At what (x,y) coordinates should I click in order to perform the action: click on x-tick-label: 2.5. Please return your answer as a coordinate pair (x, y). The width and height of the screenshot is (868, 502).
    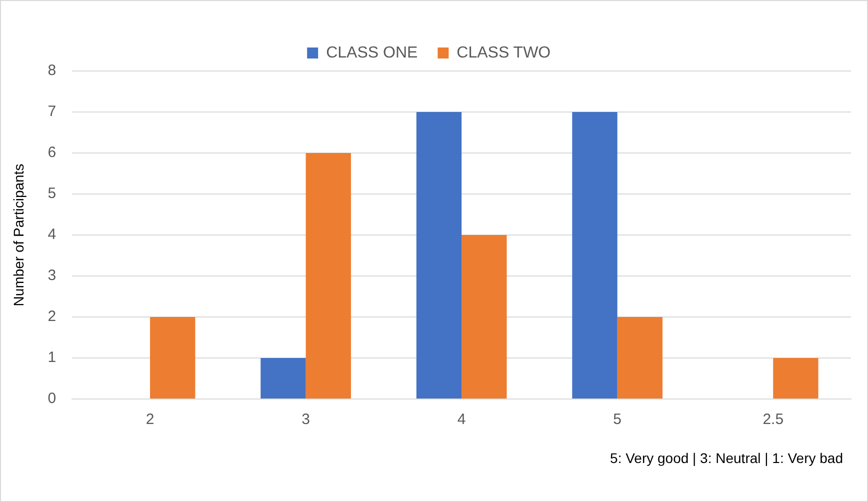
    Looking at the image, I should click on (773, 419).